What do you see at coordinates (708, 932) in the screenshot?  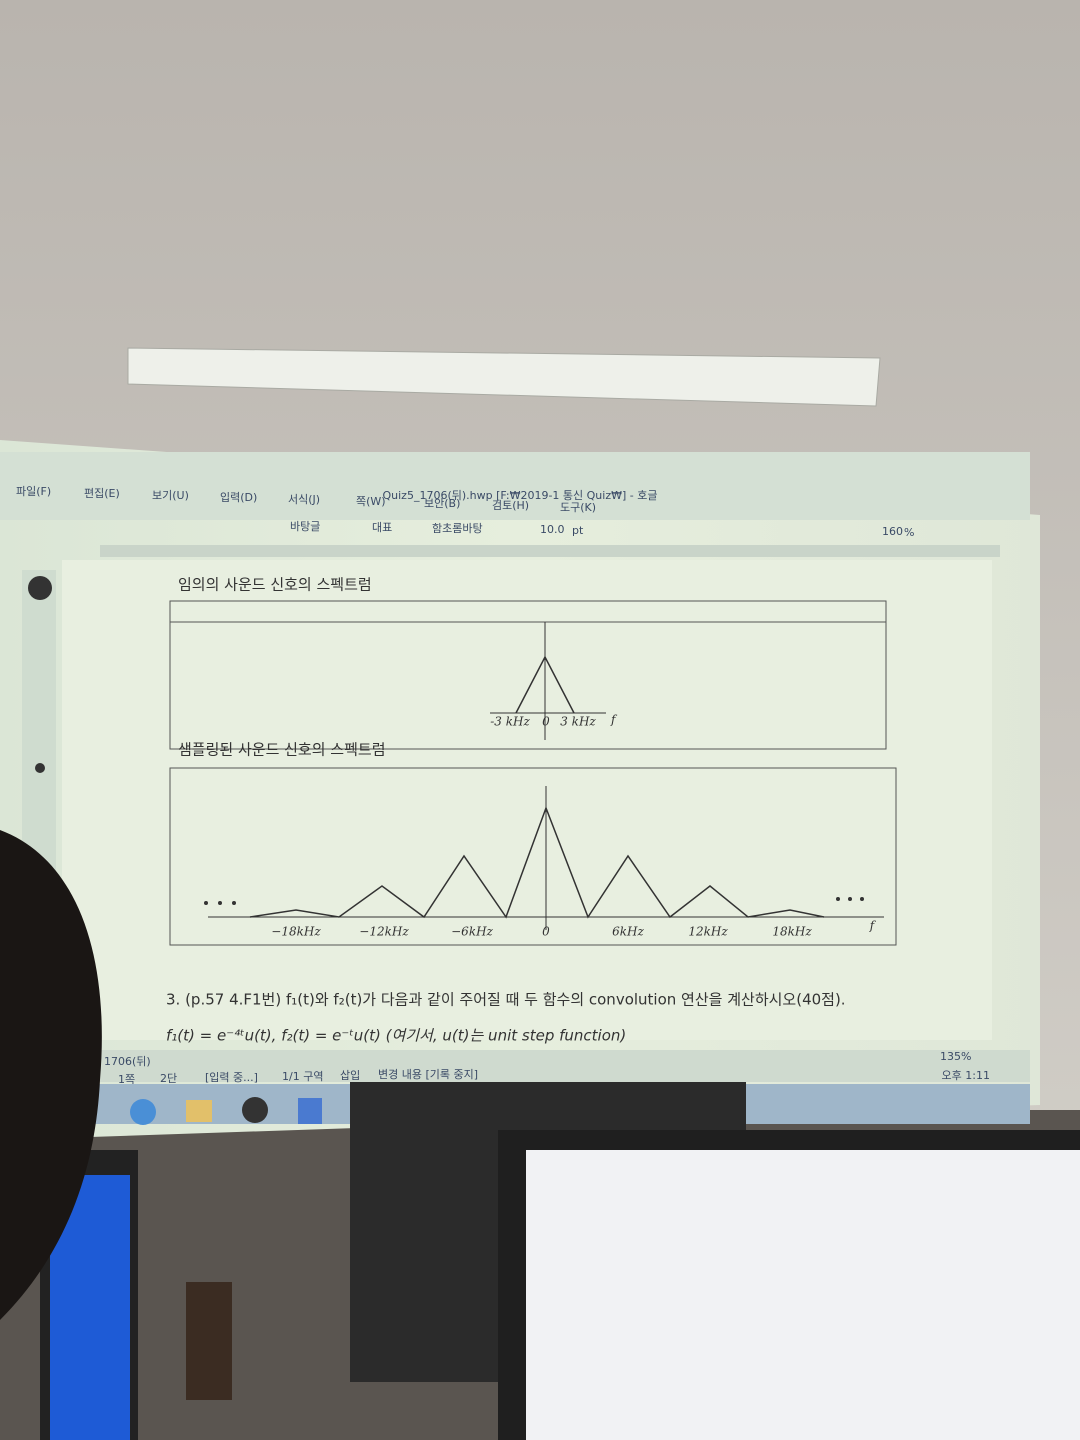 I see `axis-label: 12kHz` at bounding box center [708, 932].